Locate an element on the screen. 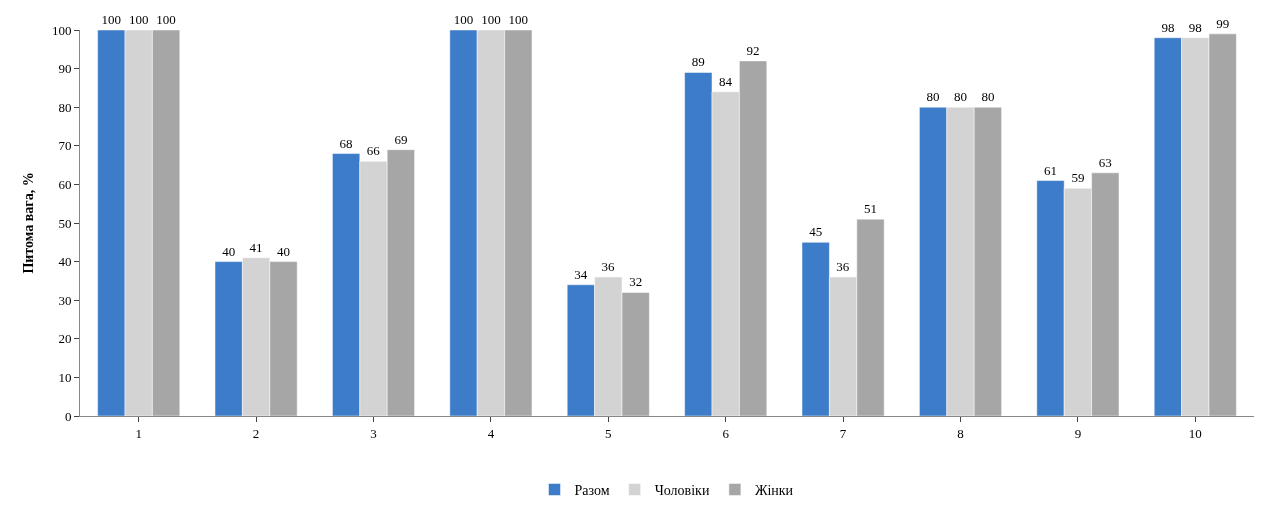 Image resolution: width=1274 pixels, height=518 pixels. data-label: 41 is located at coordinates (256, 247).